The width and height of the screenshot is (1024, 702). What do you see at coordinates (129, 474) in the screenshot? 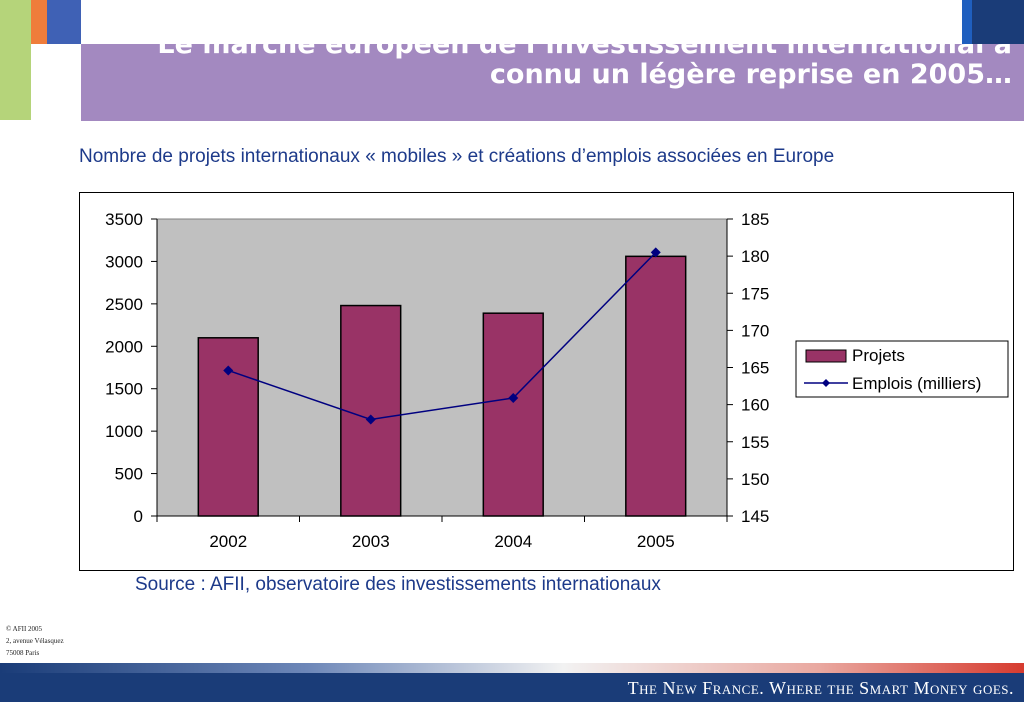
I see `y-left-tick-label: 500` at bounding box center [129, 474].